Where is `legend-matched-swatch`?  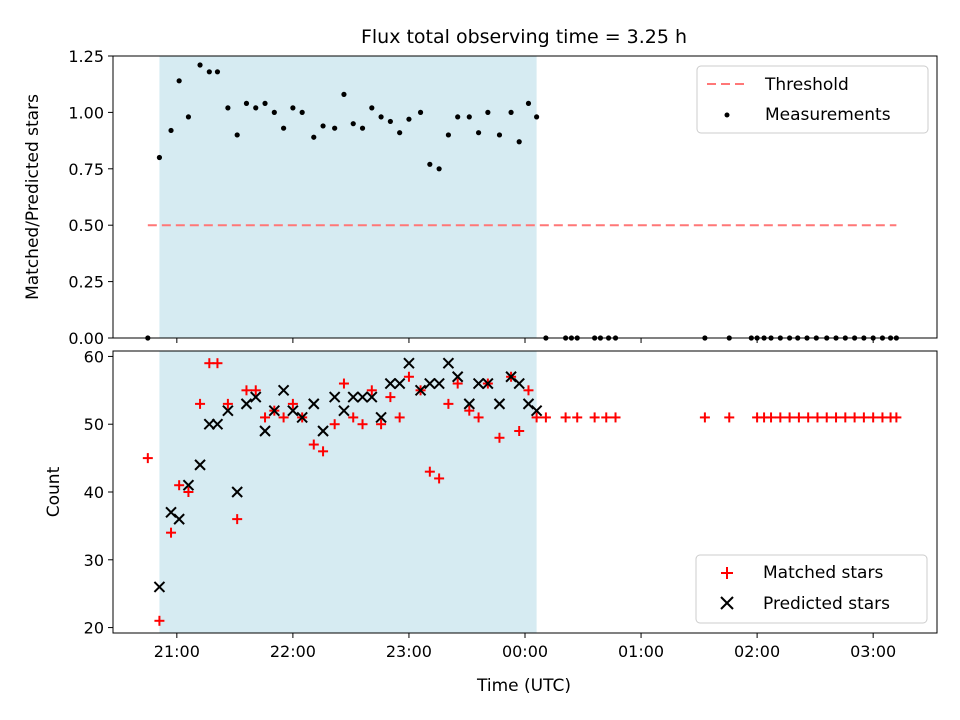 legend-matched-swatch is located at coordinates (727, 573).